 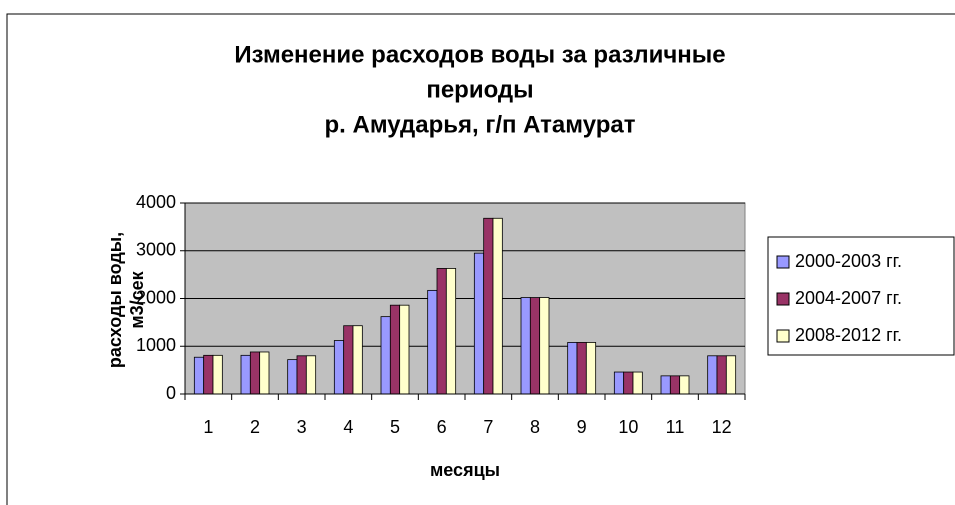 I want to click on x-tick-label: 9, so click(x=582, y=427).